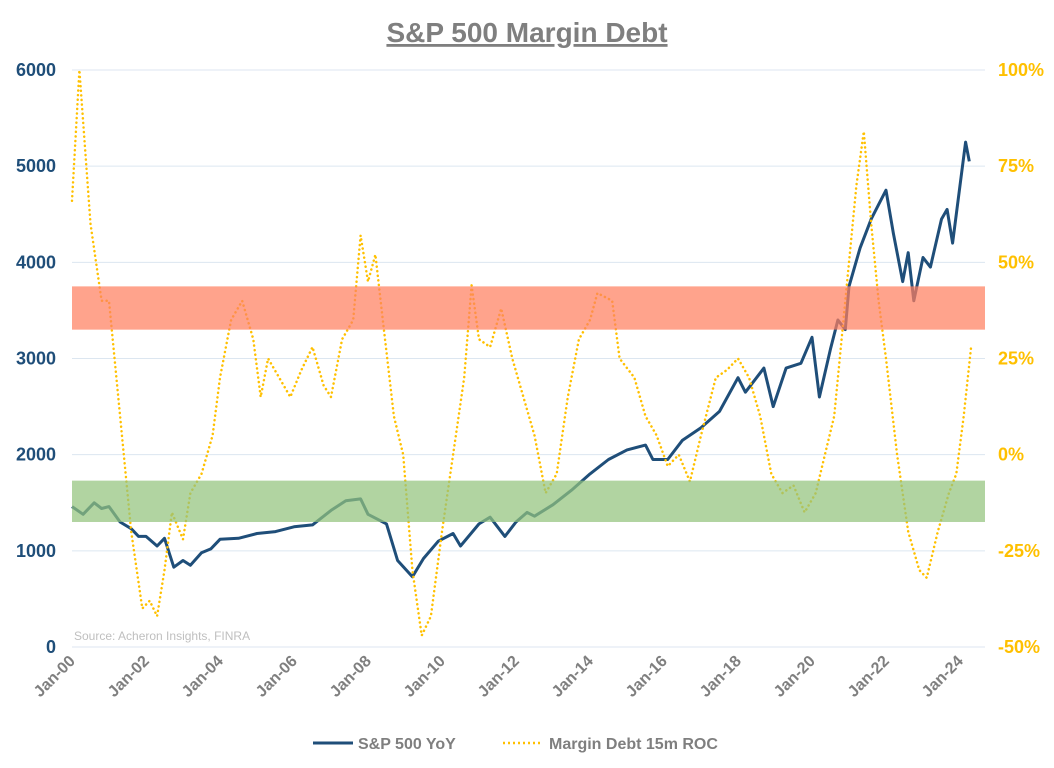 The width and height of the screenshot is (1054, 768). What do you see at coordinates (36, 455) in the screenshot?
I see `y-left-tick-label: 2000` at bounding box center [36, 455].